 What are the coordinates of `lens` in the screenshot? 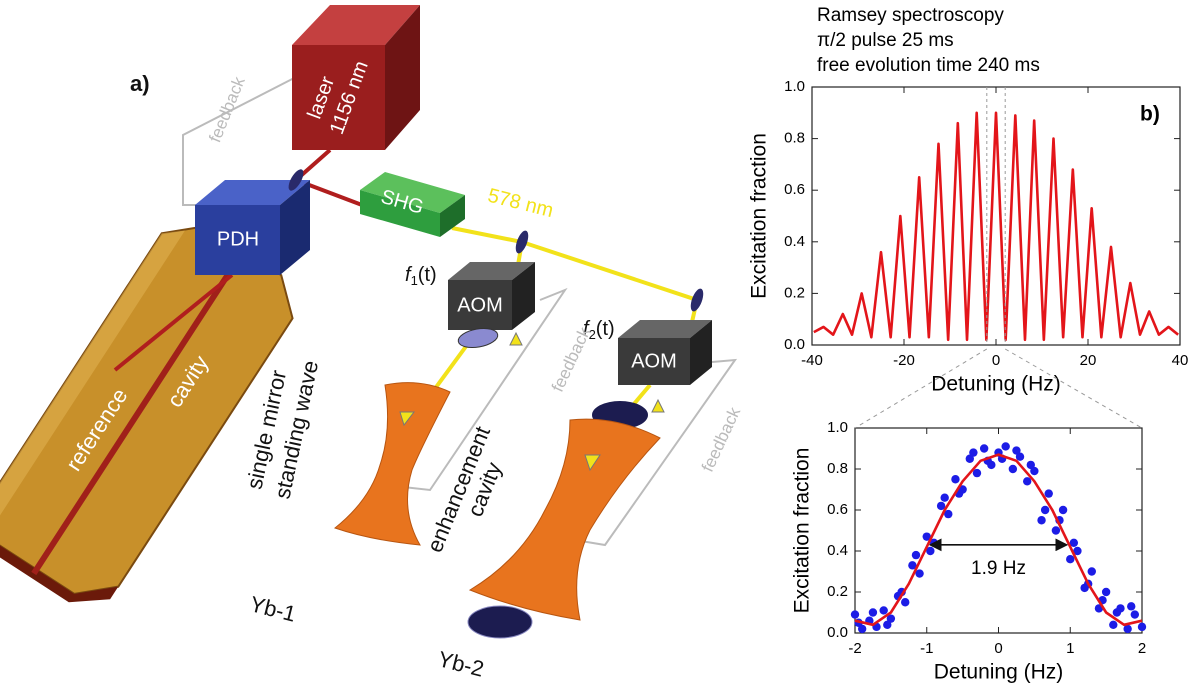 It's located at (478, 338).